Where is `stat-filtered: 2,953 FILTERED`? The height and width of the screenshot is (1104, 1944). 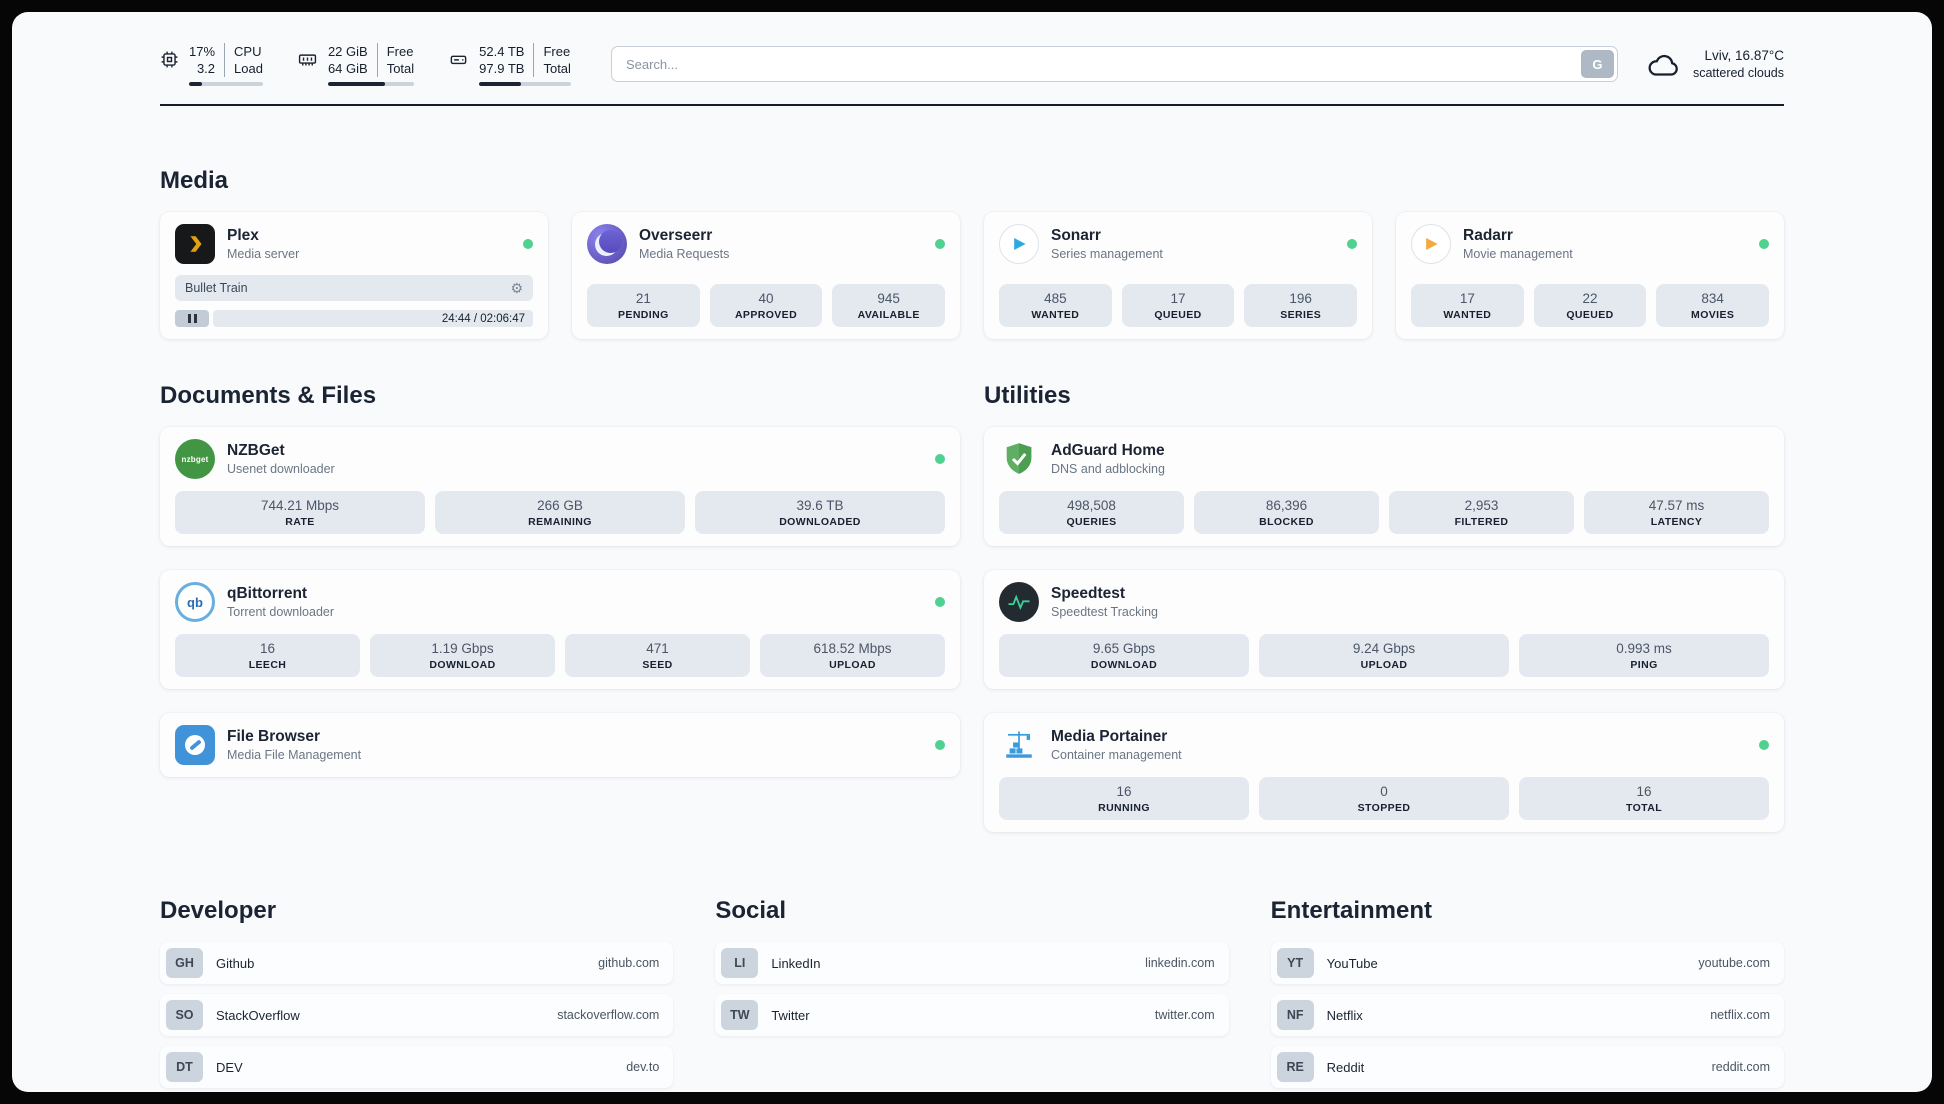 stat-filtered: 2,953 FILTERED is located at coordinates (1481, 512).